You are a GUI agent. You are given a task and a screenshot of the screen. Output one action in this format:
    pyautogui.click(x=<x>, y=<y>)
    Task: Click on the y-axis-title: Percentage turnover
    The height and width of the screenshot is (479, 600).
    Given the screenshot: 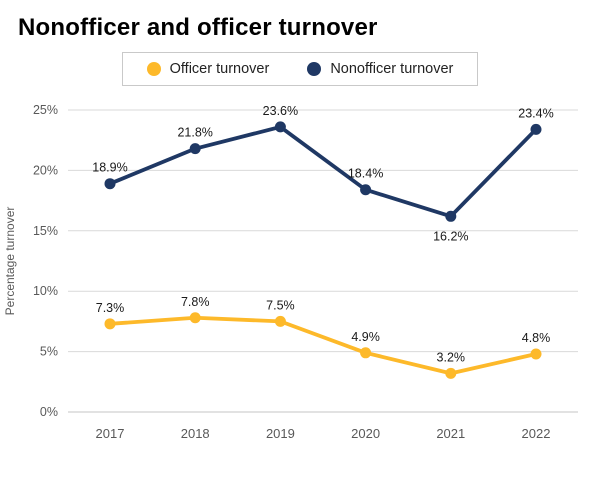 What is the action you would take?
    pyautogui.click(x=10, y=261)
    